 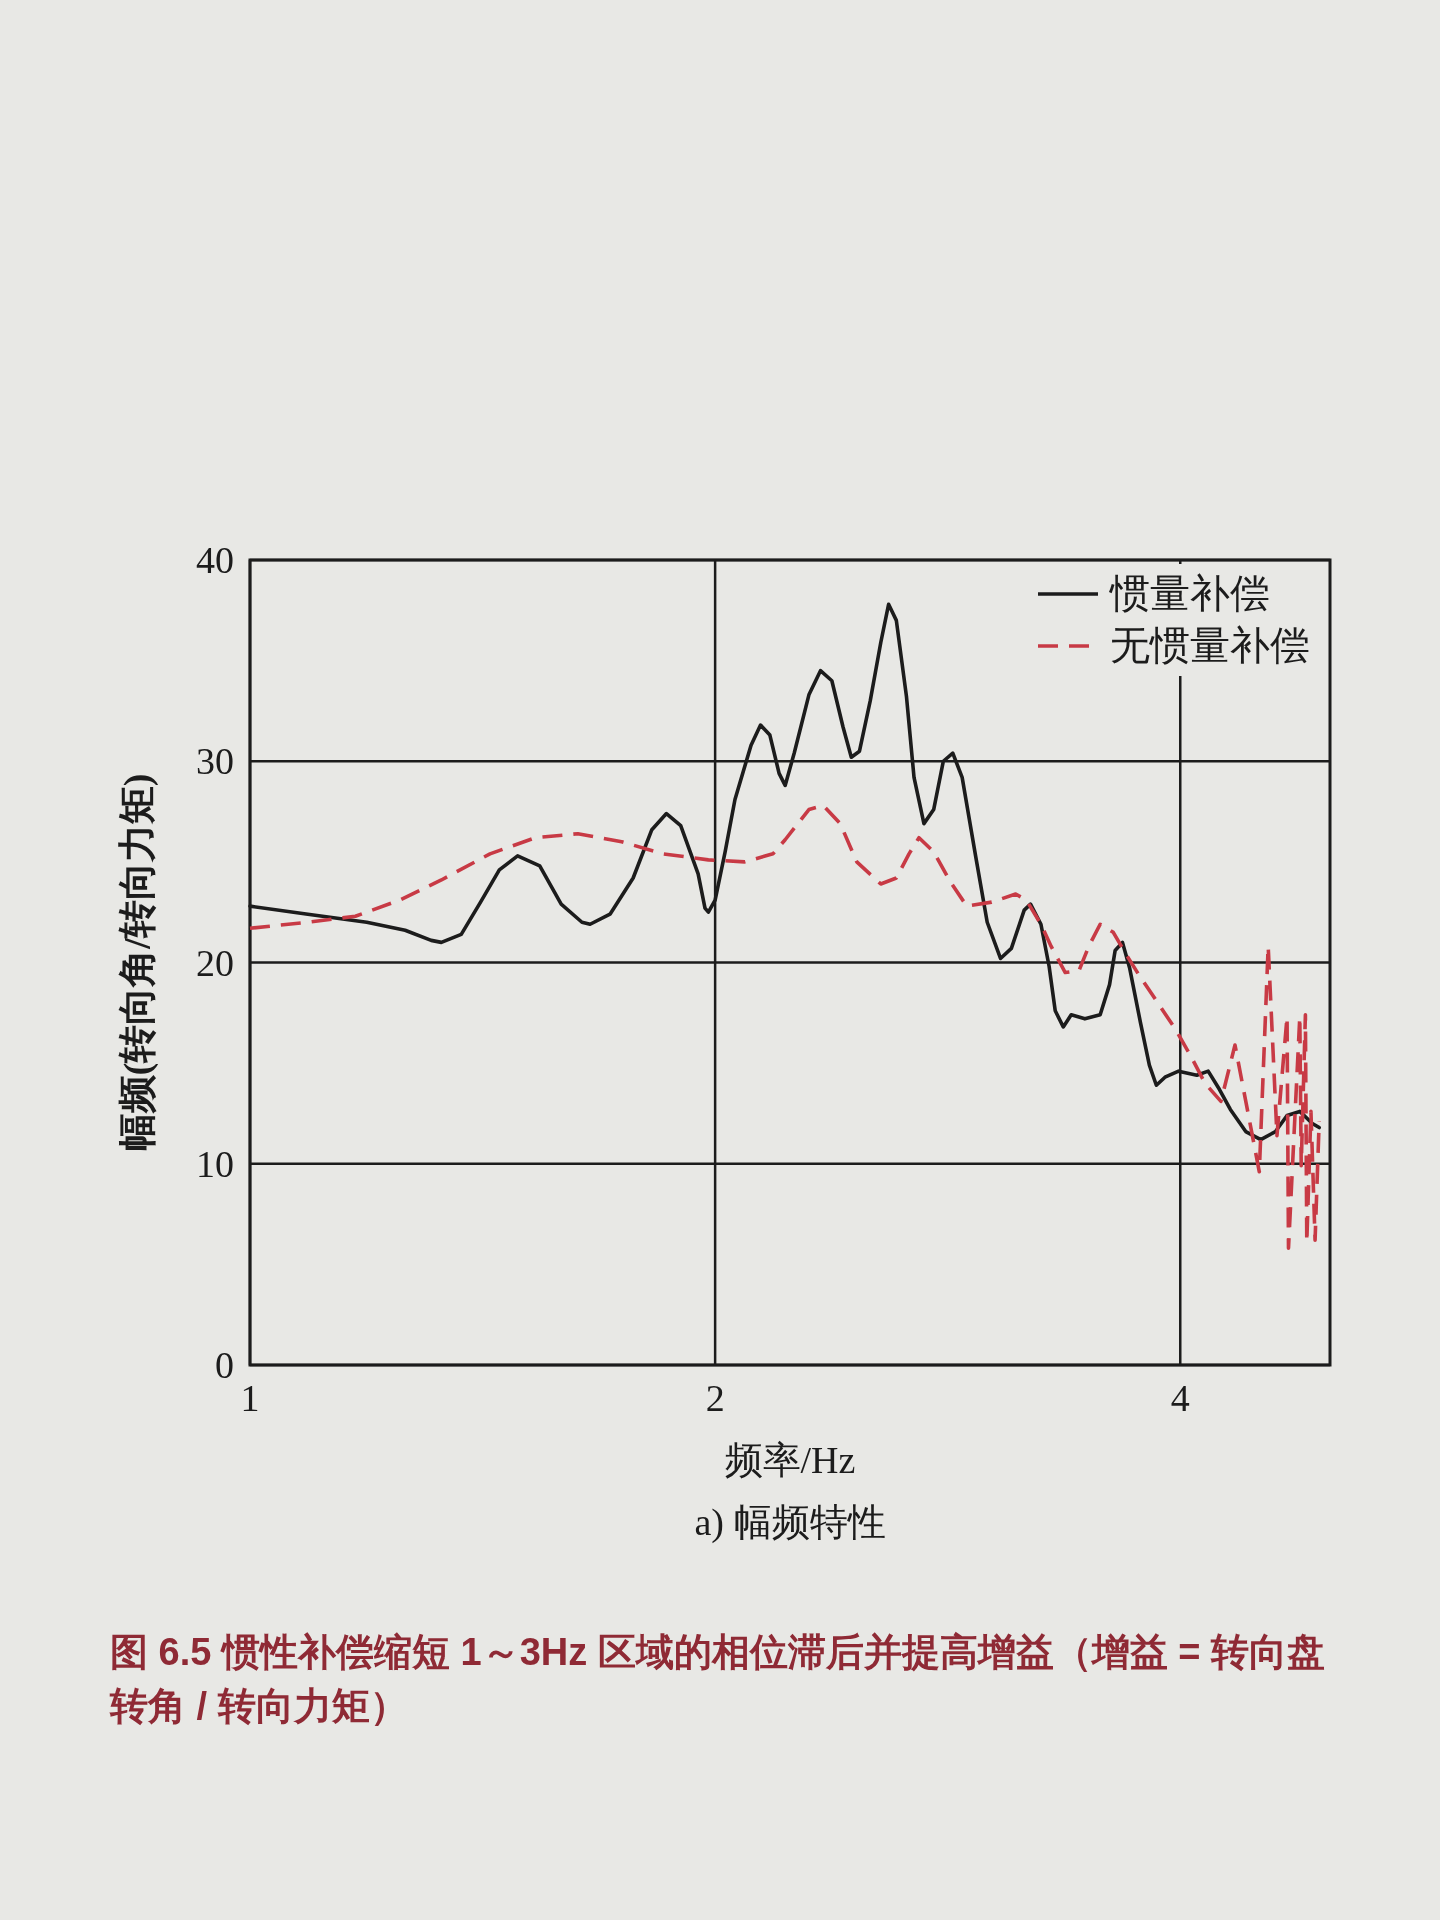 I want to click on text: a) 幅频特性, so click(x=790, y=1522).